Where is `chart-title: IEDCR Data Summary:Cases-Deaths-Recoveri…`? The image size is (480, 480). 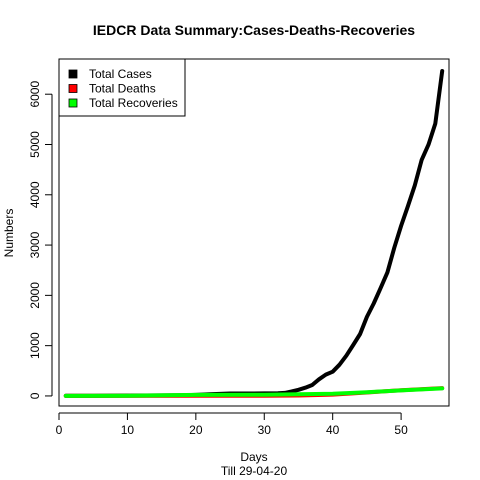 chart-title: IEDCR Data Summary:Cases-Deaths-Recoveri… is located at coordinates (254, 30).